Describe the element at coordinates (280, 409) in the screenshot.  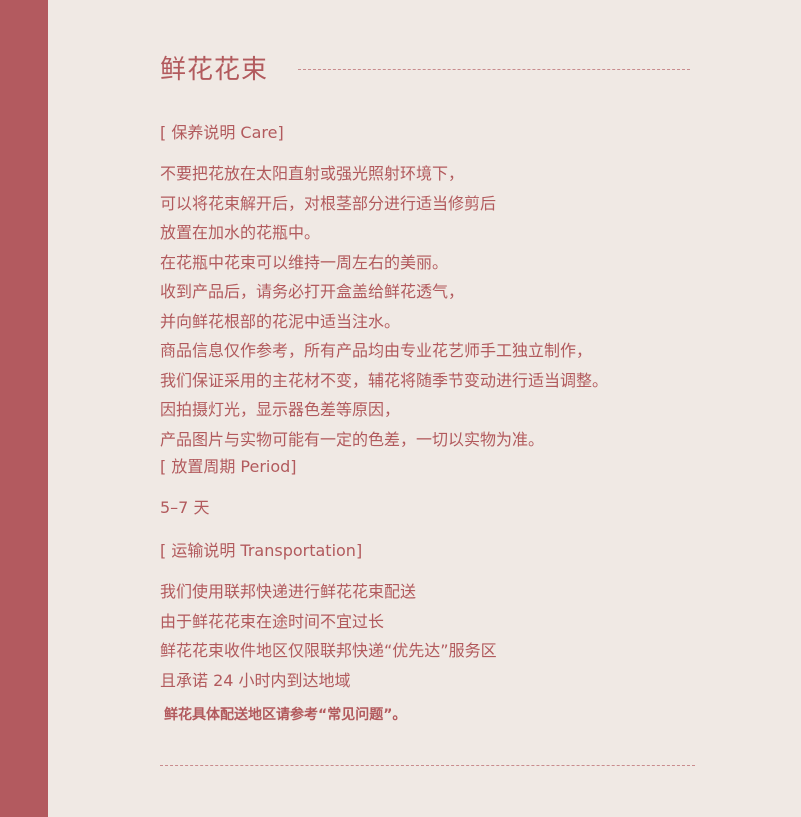
I see `care-line: 因拍摄灯光，显示器色差等原因，` at that location.